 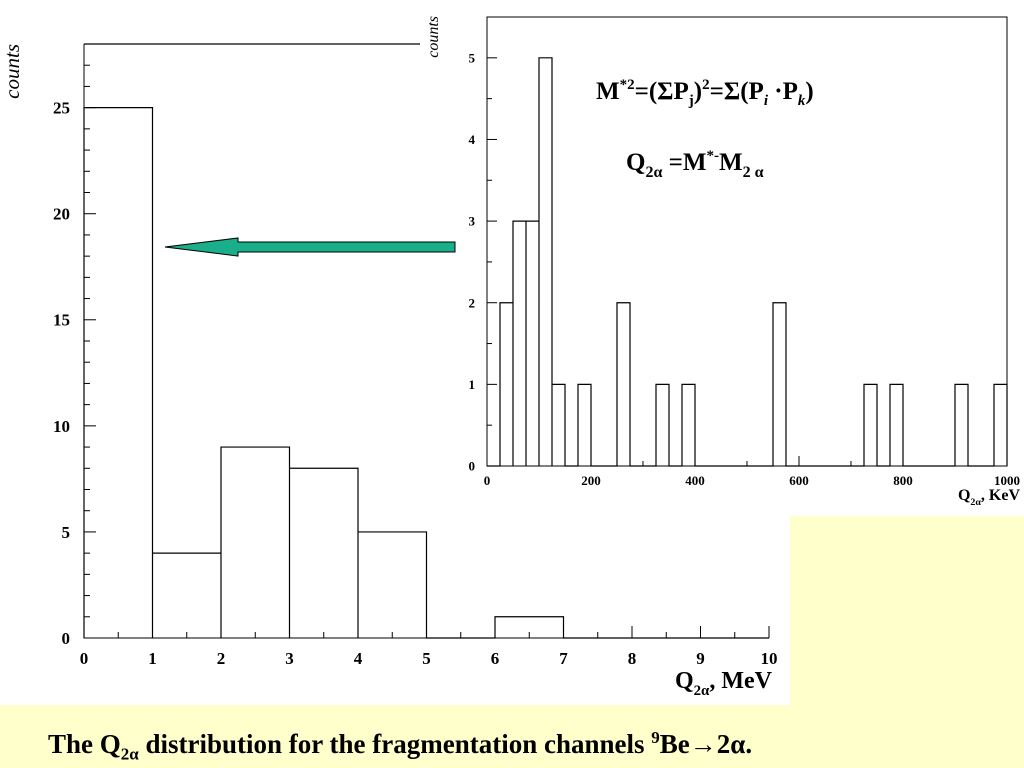 I want to click on x-tick-label: 6, so click(x=495, y=658).